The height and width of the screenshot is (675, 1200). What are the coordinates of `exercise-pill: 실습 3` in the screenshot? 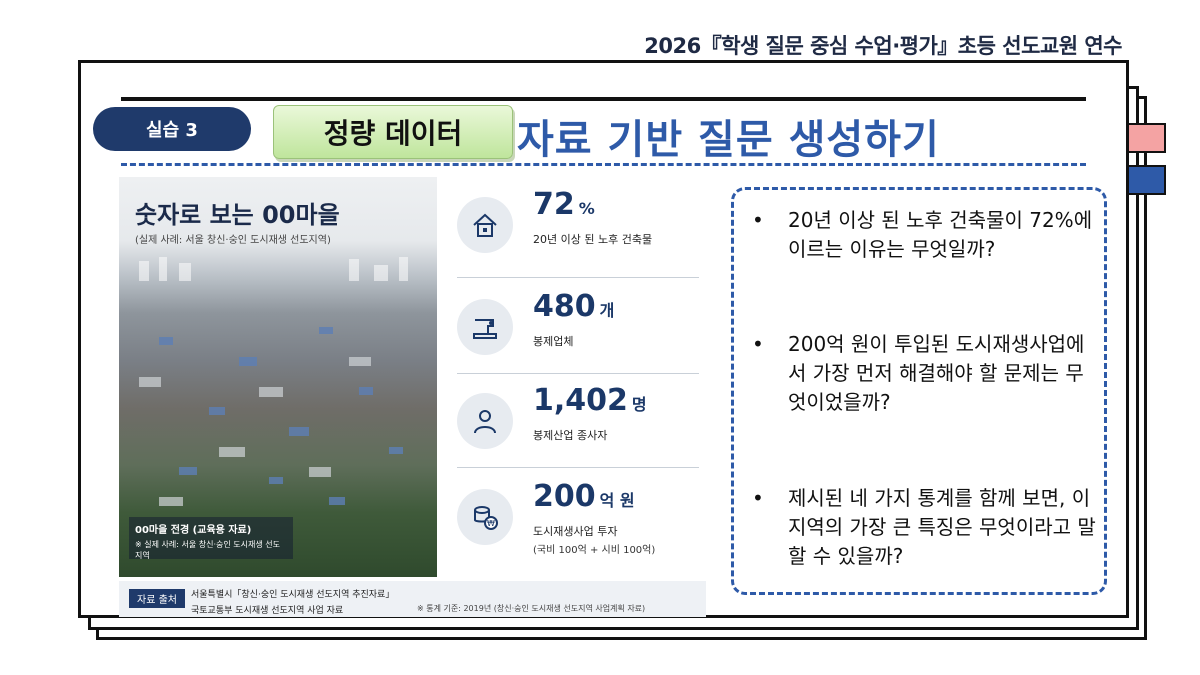 It's located at (172, 129).